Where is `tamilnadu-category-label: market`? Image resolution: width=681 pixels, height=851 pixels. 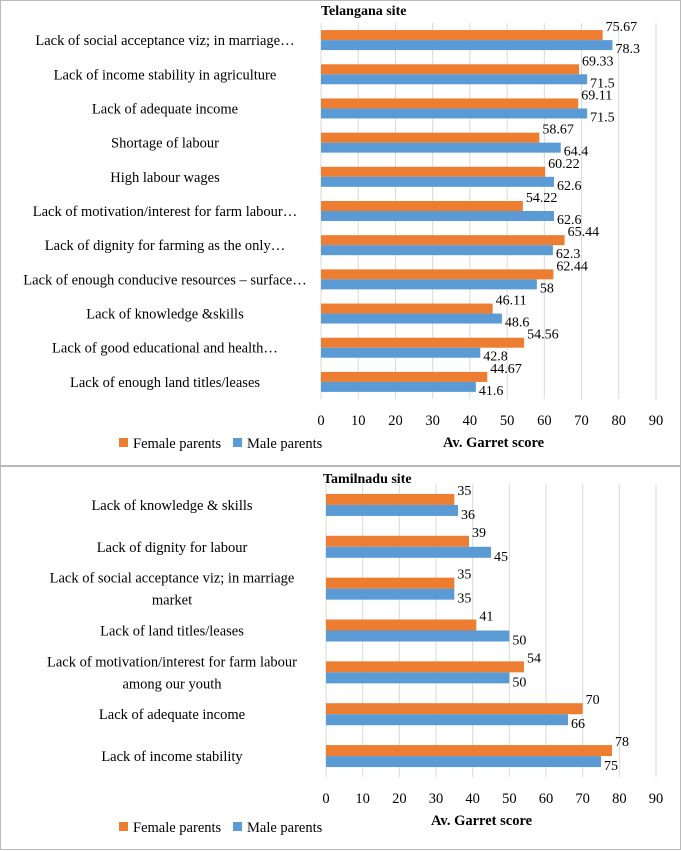
tamilnadu-category-label: market is located at coordinates (172, 601).